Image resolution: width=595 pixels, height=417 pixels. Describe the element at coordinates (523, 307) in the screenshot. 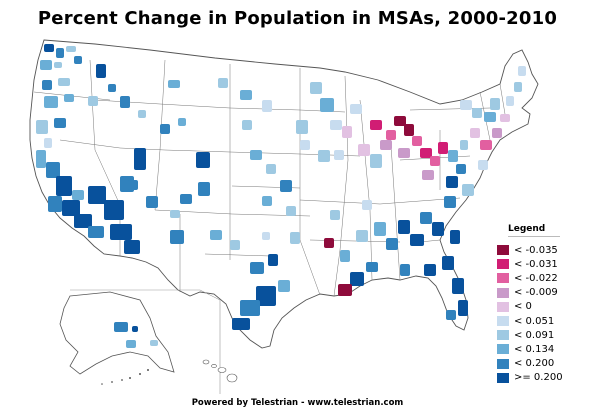

I see `legend-label: < 0` at that location.